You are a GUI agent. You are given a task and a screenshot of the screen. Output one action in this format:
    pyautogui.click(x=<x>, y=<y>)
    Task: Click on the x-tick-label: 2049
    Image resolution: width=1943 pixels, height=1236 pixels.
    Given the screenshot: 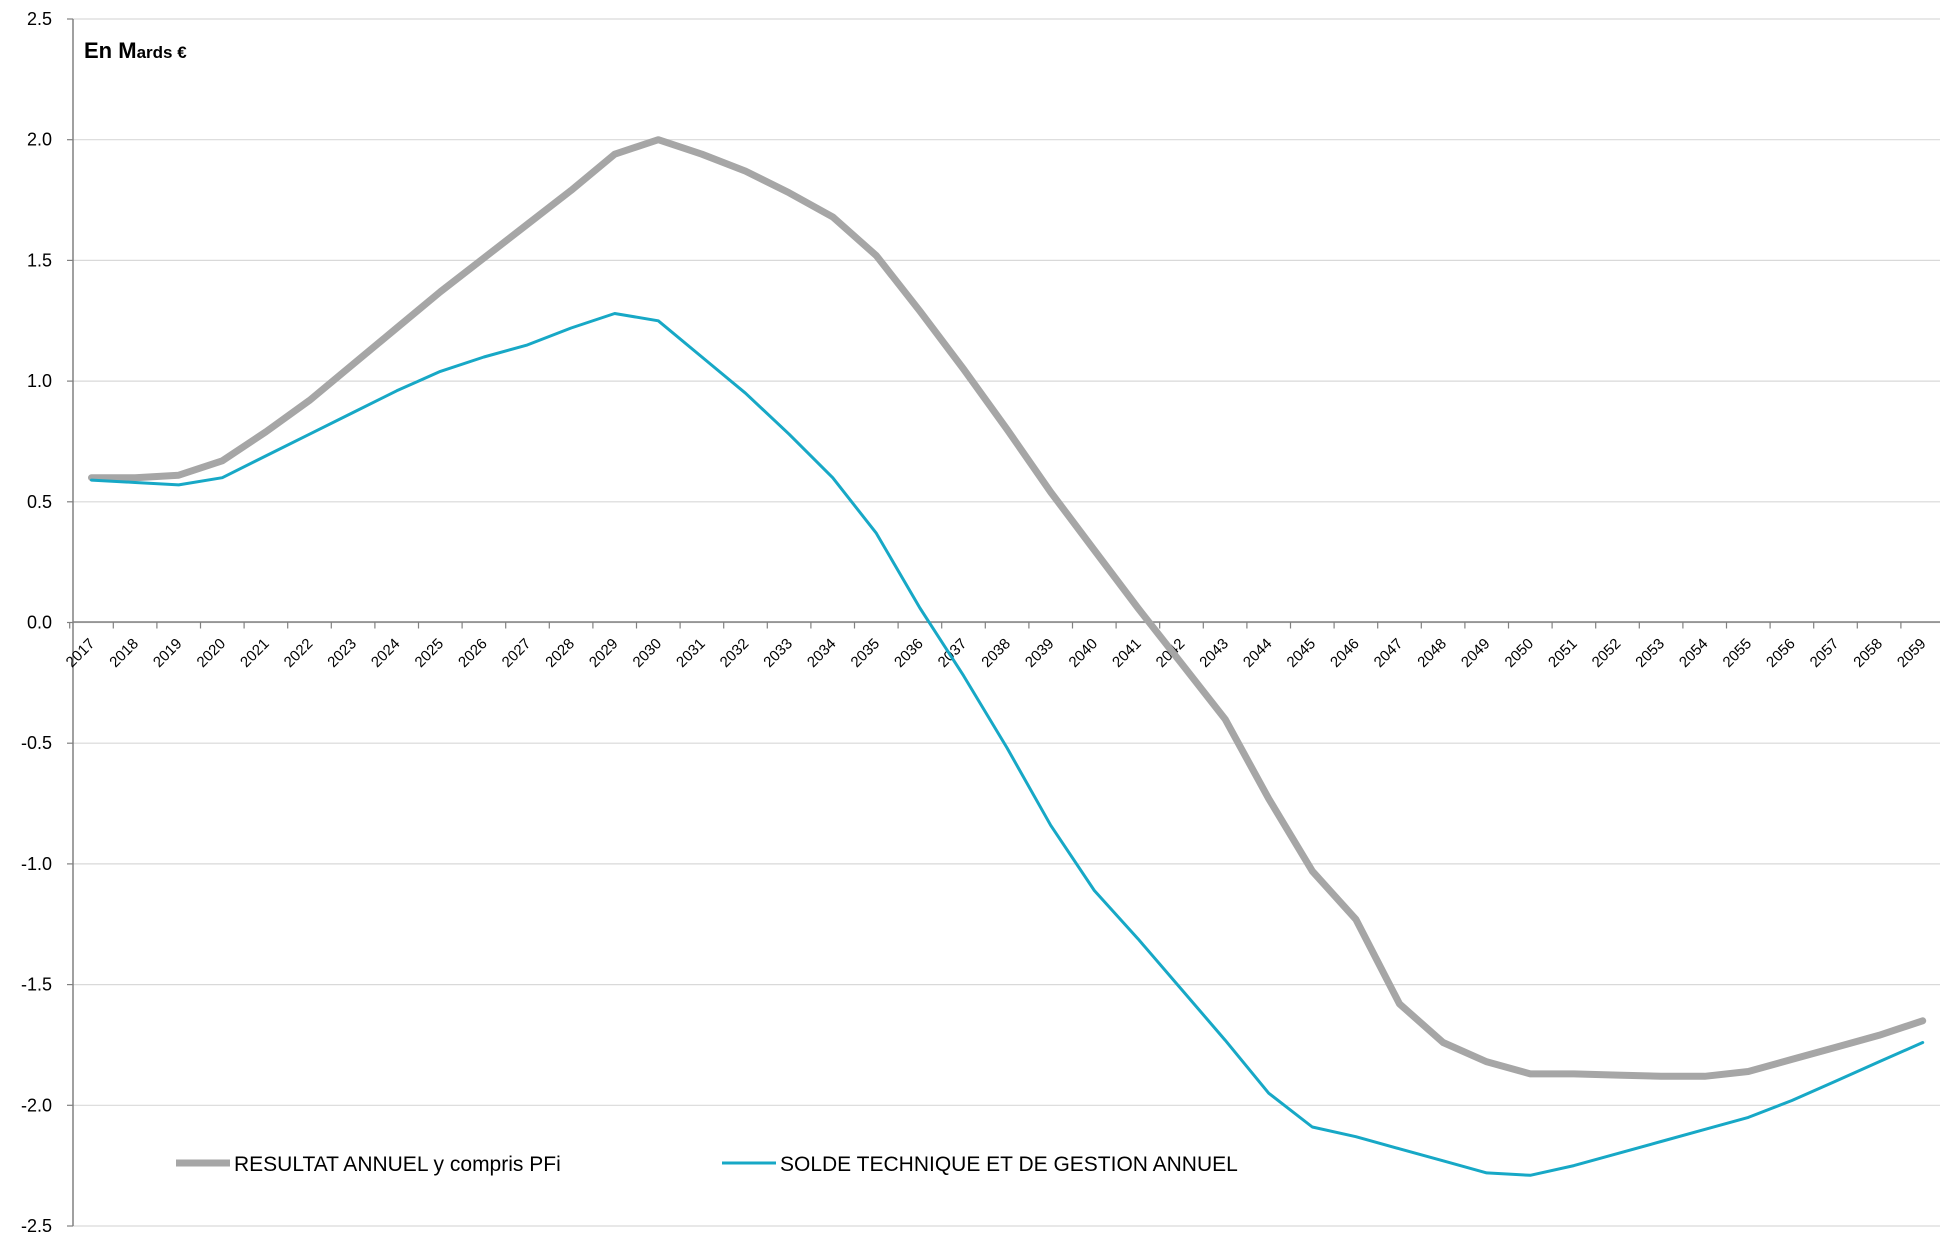 What is the action you would take?
    pyautogui.click(x=1476, y=653)
    